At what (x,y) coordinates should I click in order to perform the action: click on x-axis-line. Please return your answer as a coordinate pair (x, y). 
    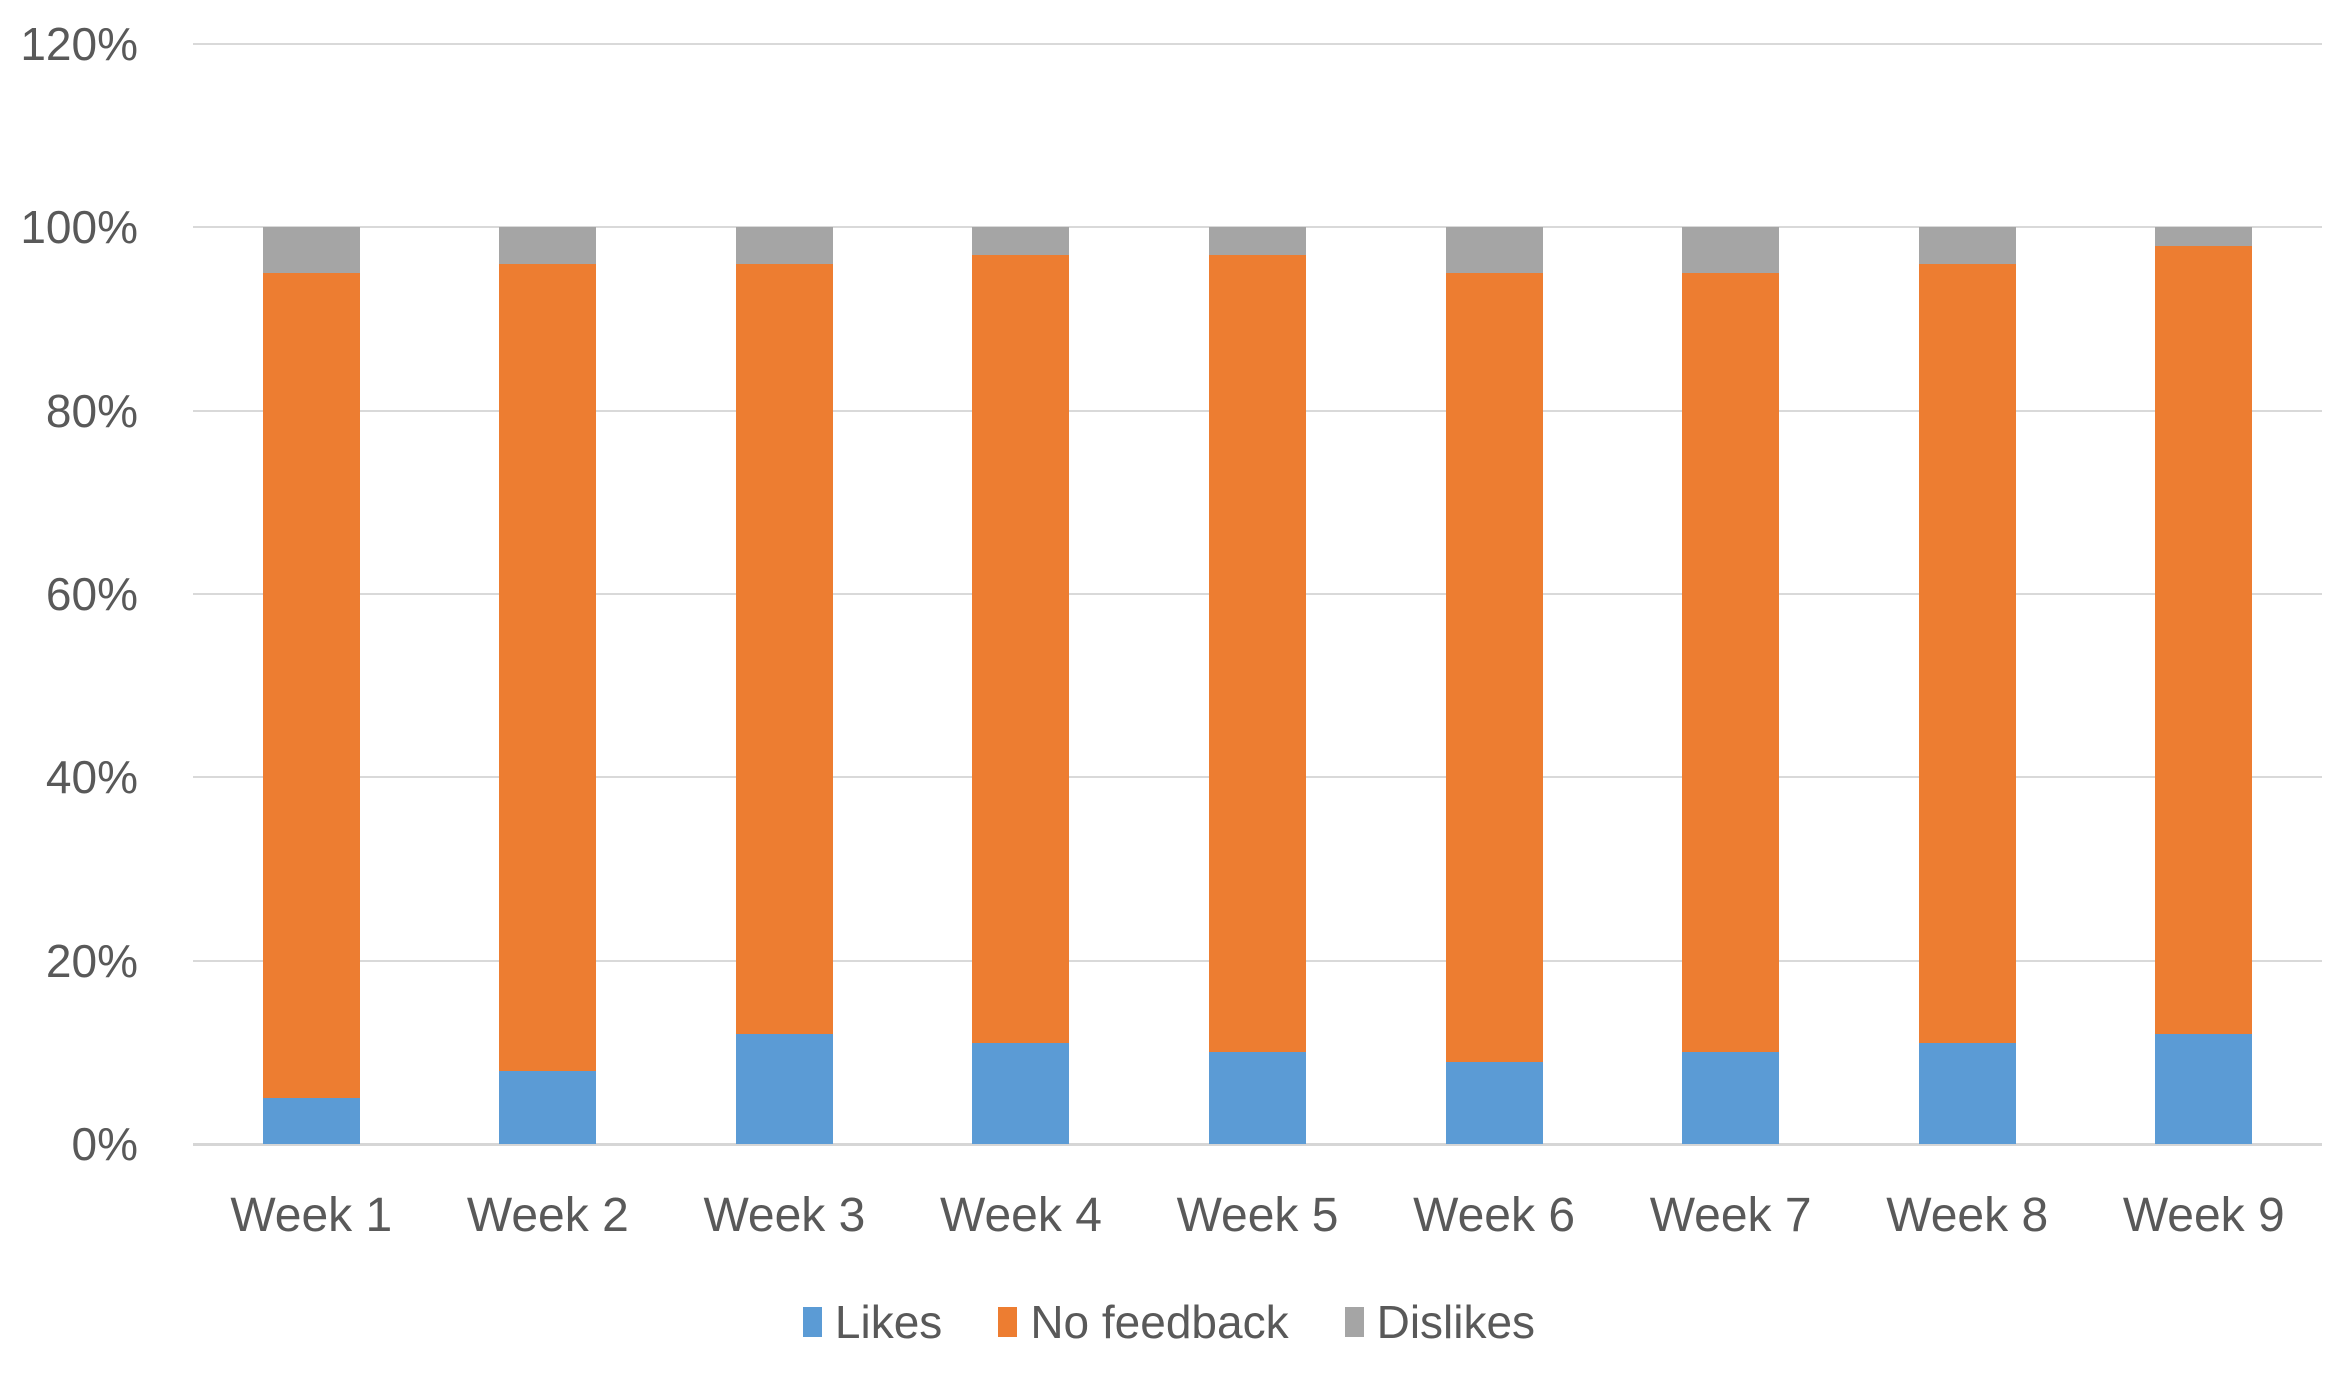
    Looking at the image, I should click on (1257, 1144).